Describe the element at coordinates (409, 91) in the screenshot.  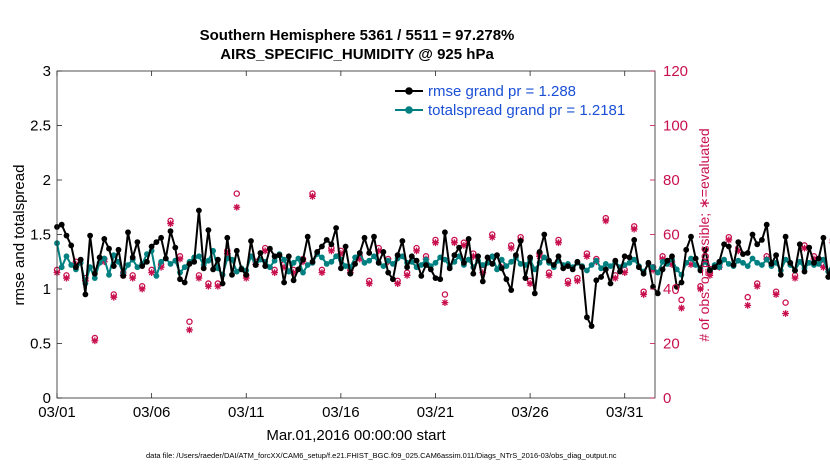
I see `legend-rmse-marker` at that location.